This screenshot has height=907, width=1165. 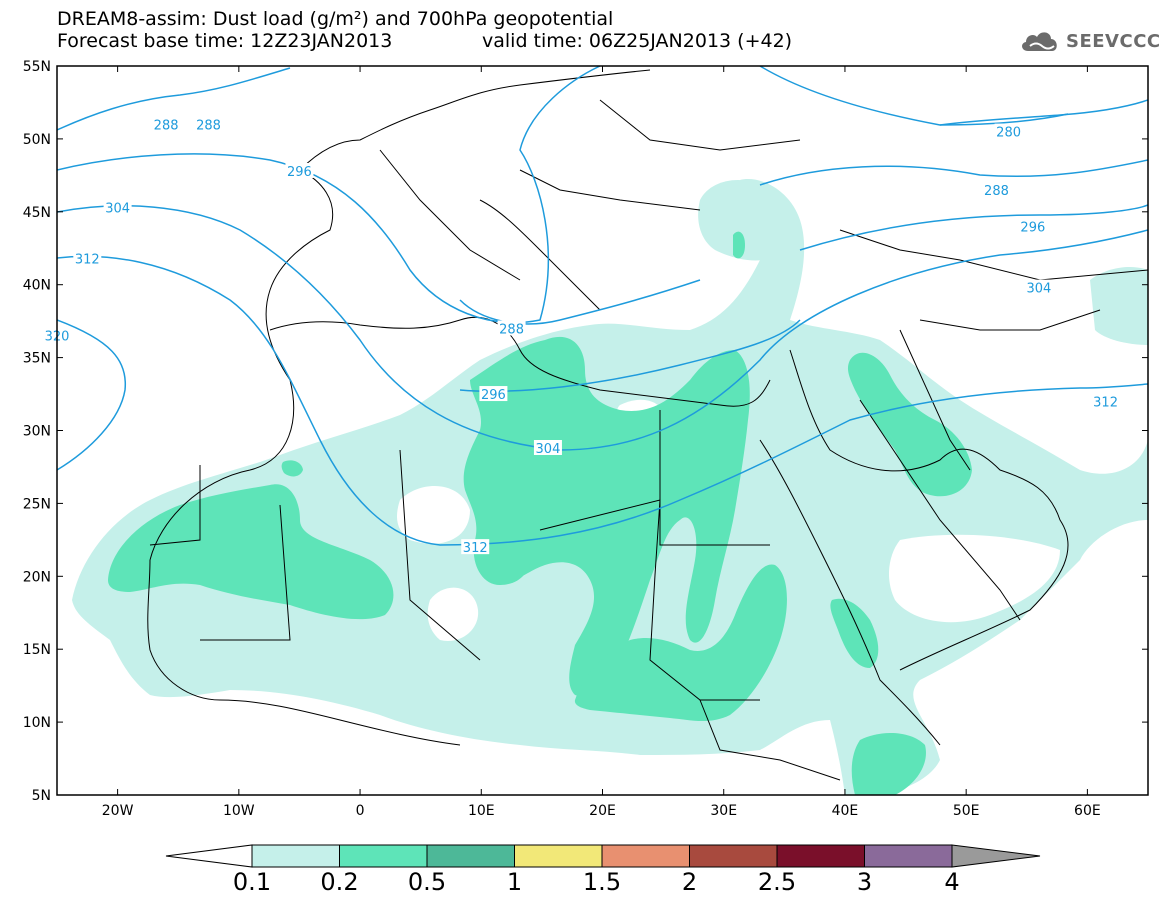 What do you see at coordinates (504, 555) in the screenshot?
I see `dust-region-medium-chad` at bounding box center [504, 555].